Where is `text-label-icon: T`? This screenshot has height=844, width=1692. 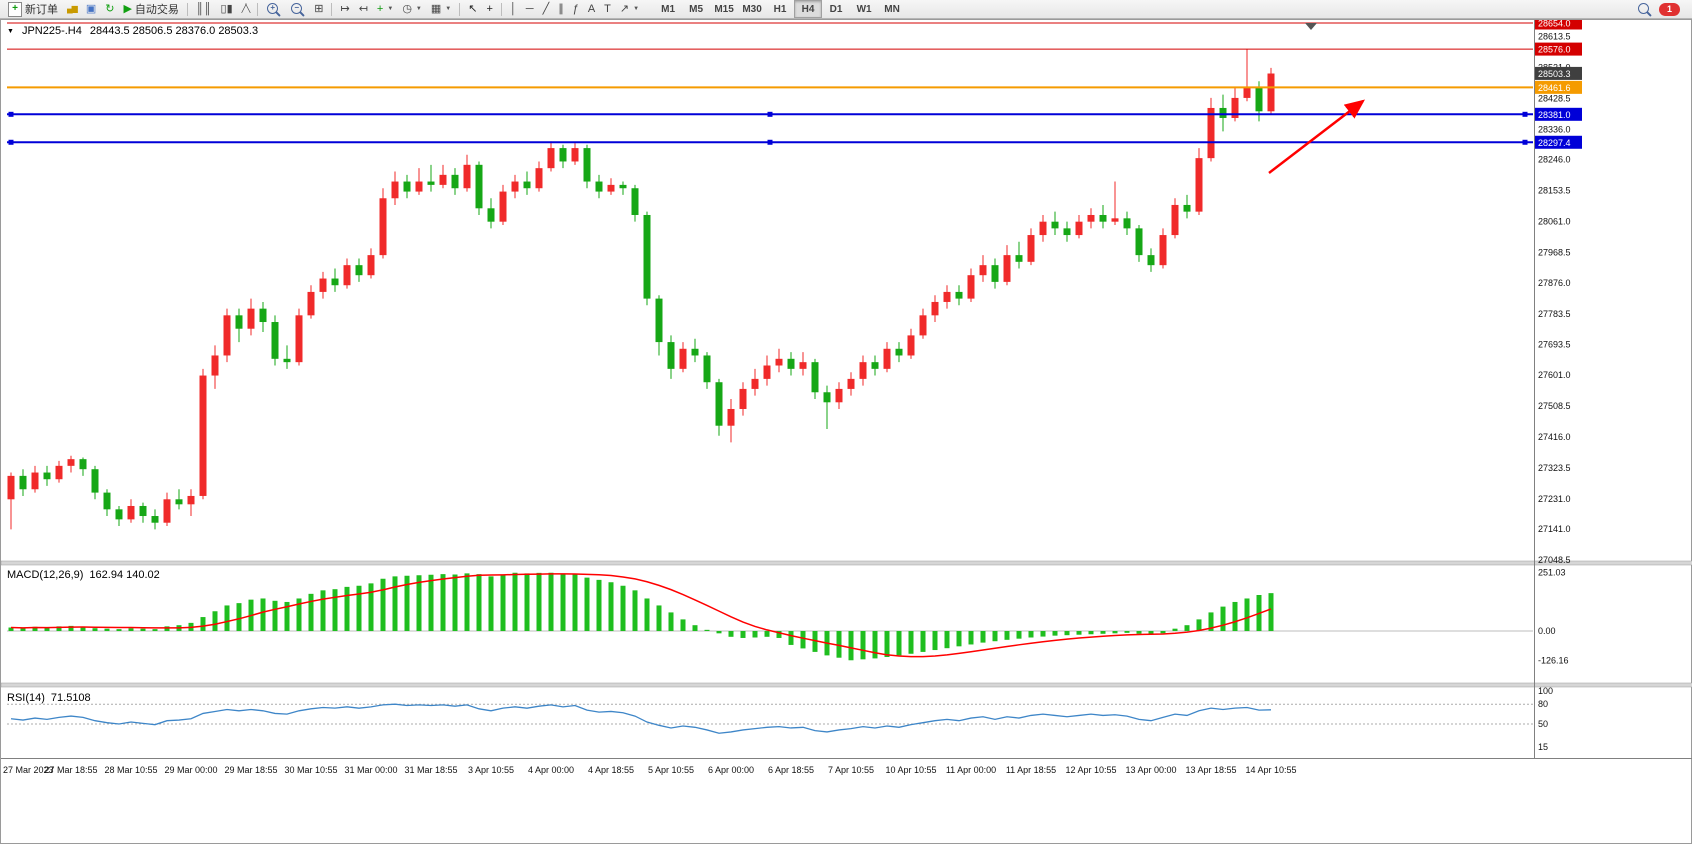
text-label-icon: T is located at coordinates (607, 8).